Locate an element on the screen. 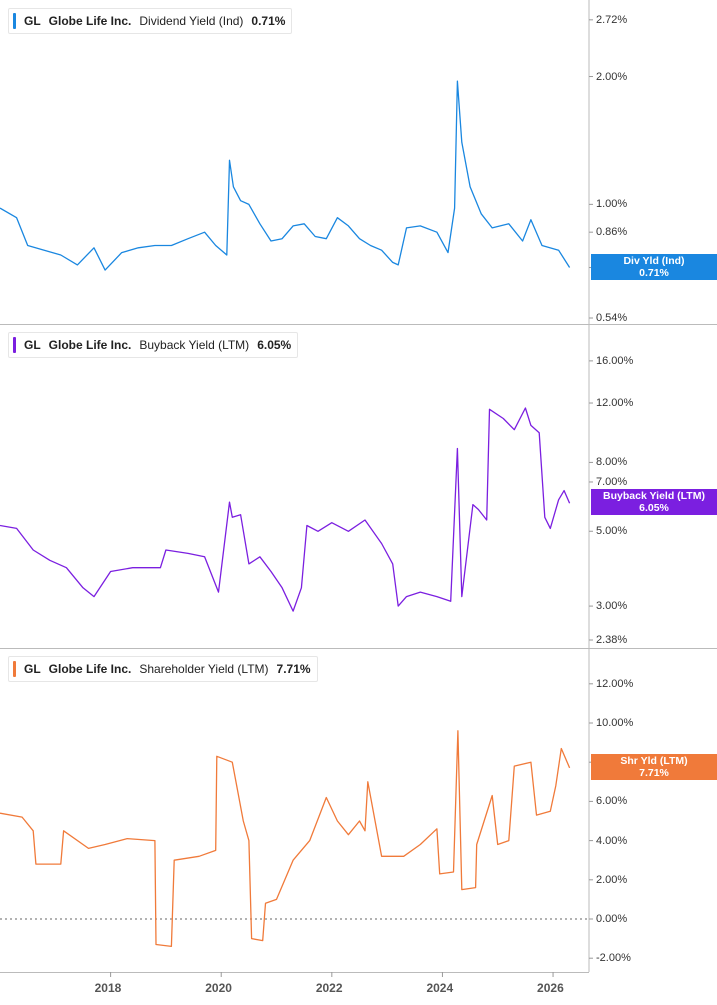 Image resolution: width=717 pixels, height=1005 pixels. value-tag-label: Buyback Yield (LTM) is located at coordinates (654, 496).